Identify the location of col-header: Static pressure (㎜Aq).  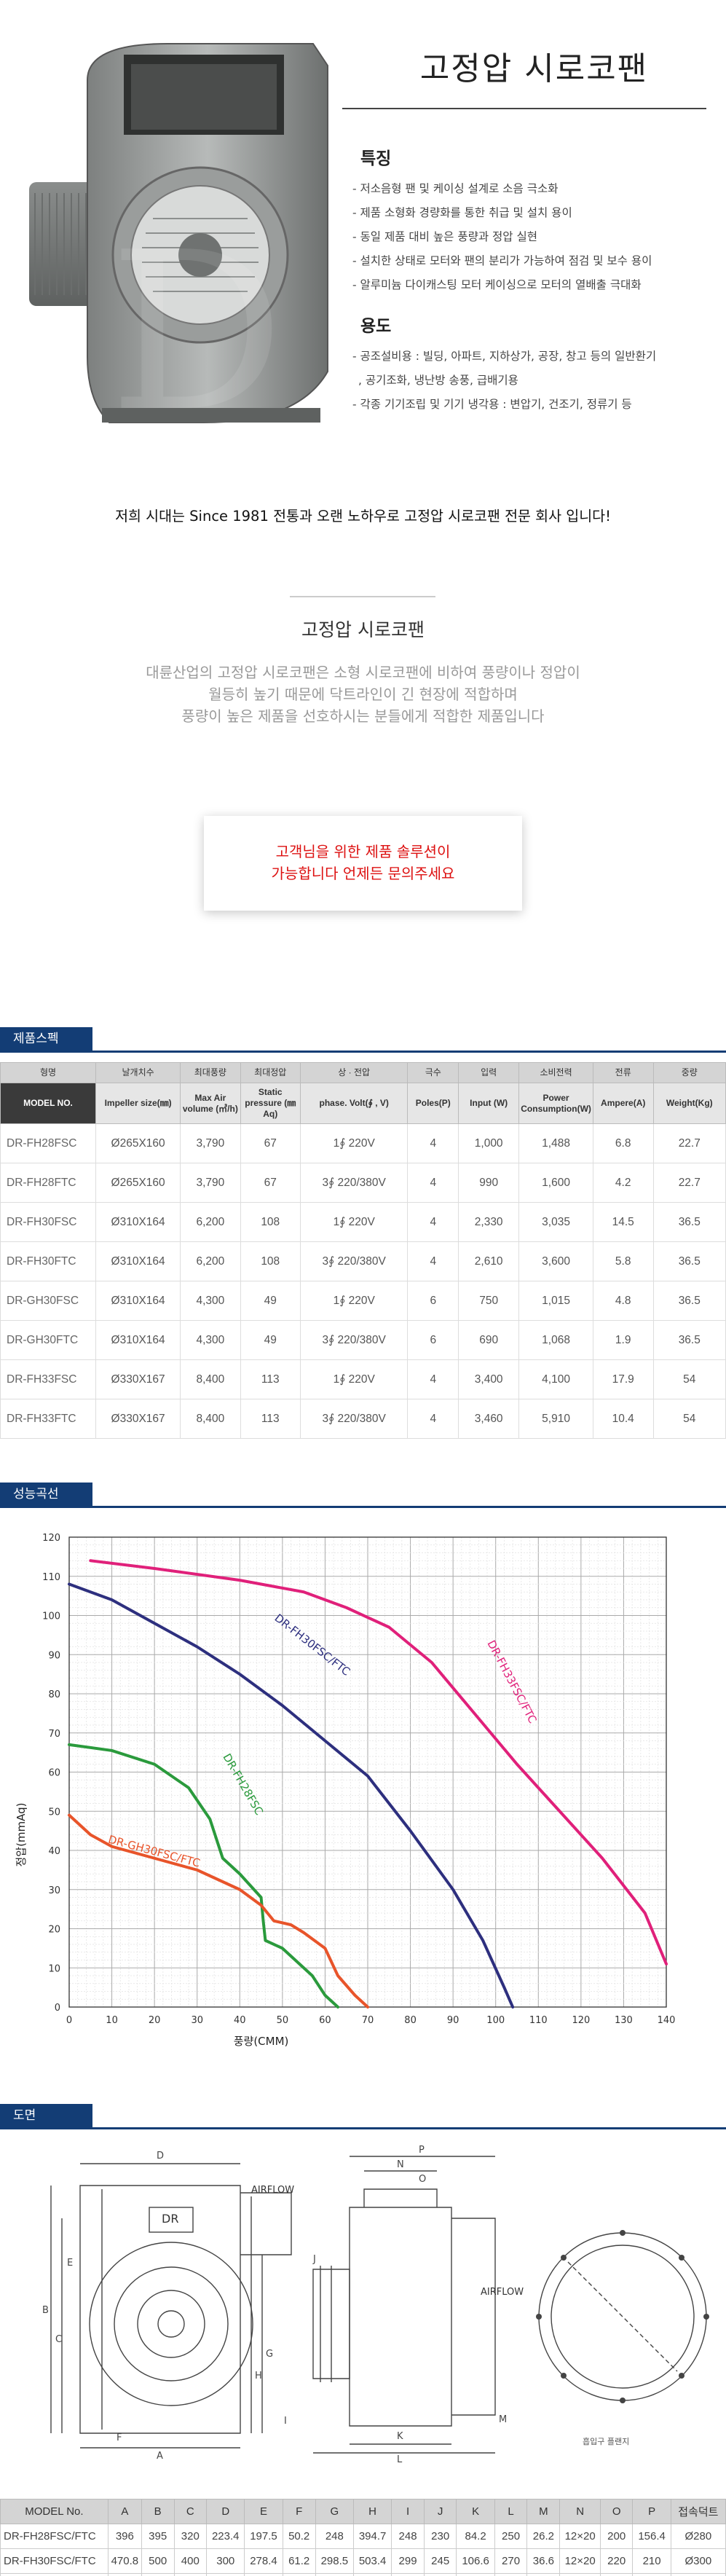
(270, 1103).